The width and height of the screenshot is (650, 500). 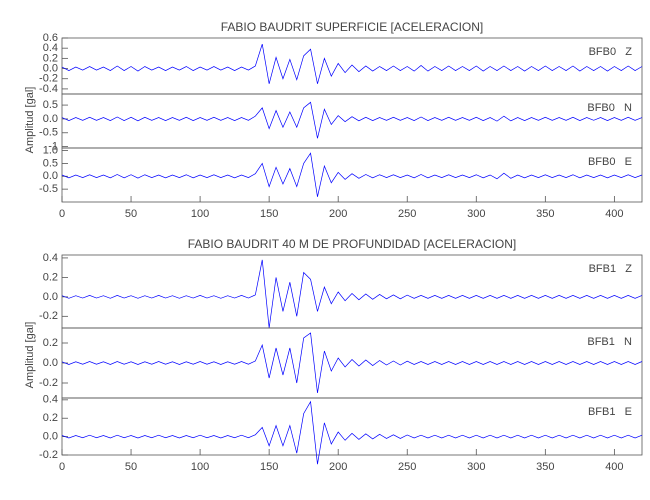 What do you see at coordinates (53, 147) in the screenshot?
I see `y-tick-label: -1` at bounding box center [53, 147].